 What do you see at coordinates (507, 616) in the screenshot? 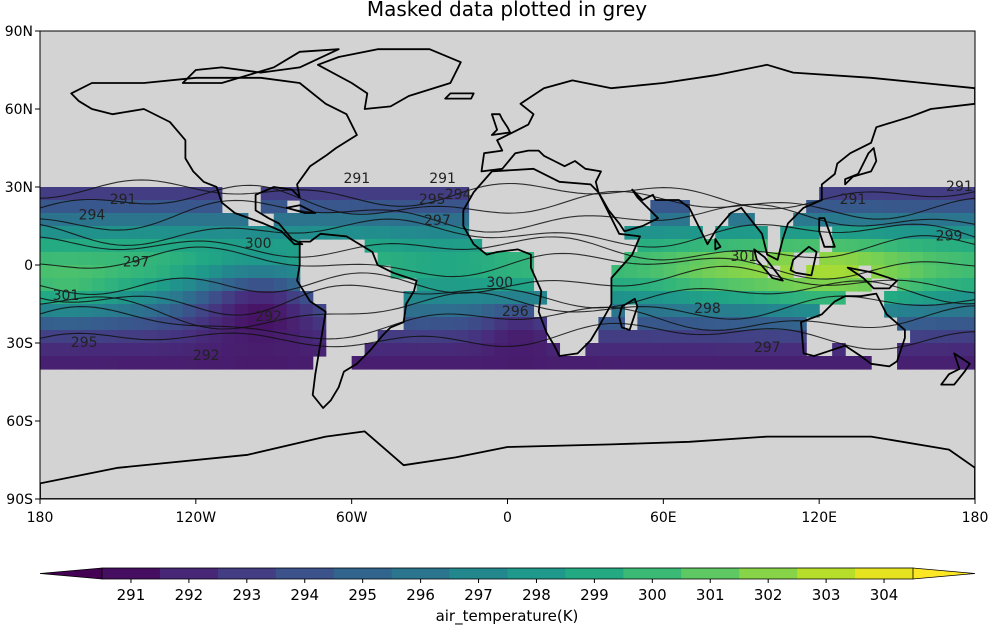
I see `colorbar-label: air_temperature(K)` at bounding box center [507, 616].